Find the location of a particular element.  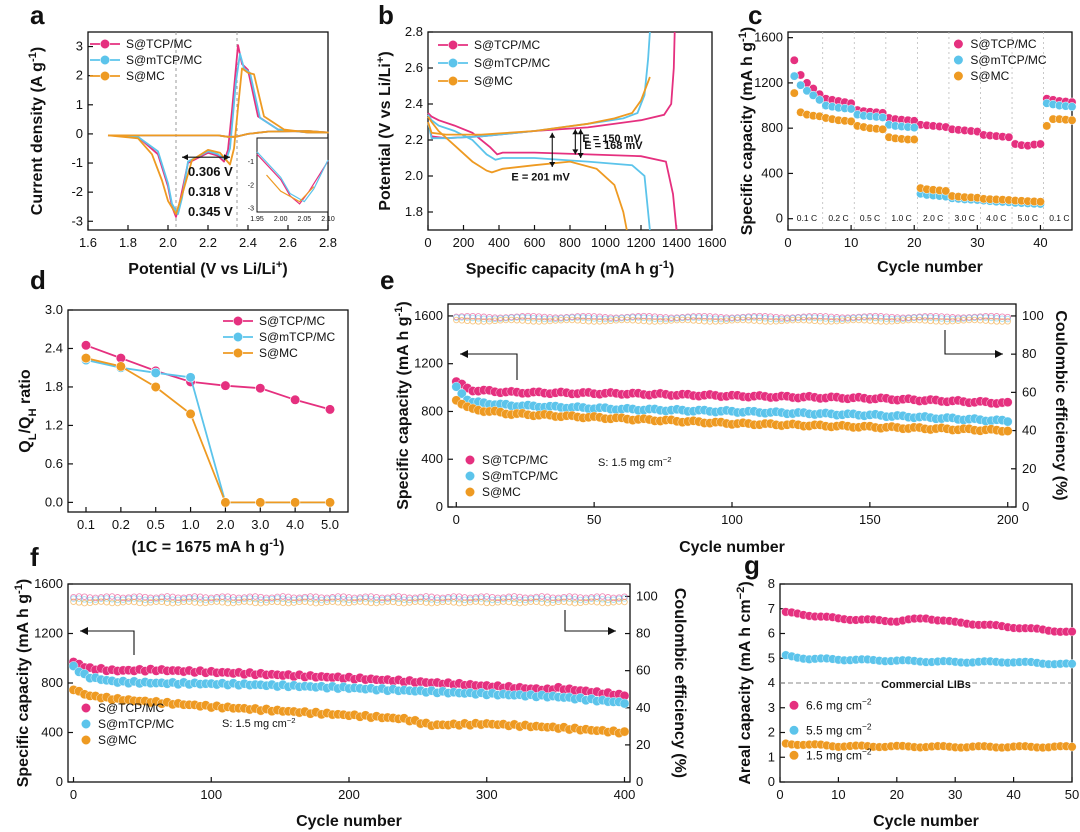

d-xlabel: (1C = 1675 mA h g-1) is located at coordinates (208, 546).